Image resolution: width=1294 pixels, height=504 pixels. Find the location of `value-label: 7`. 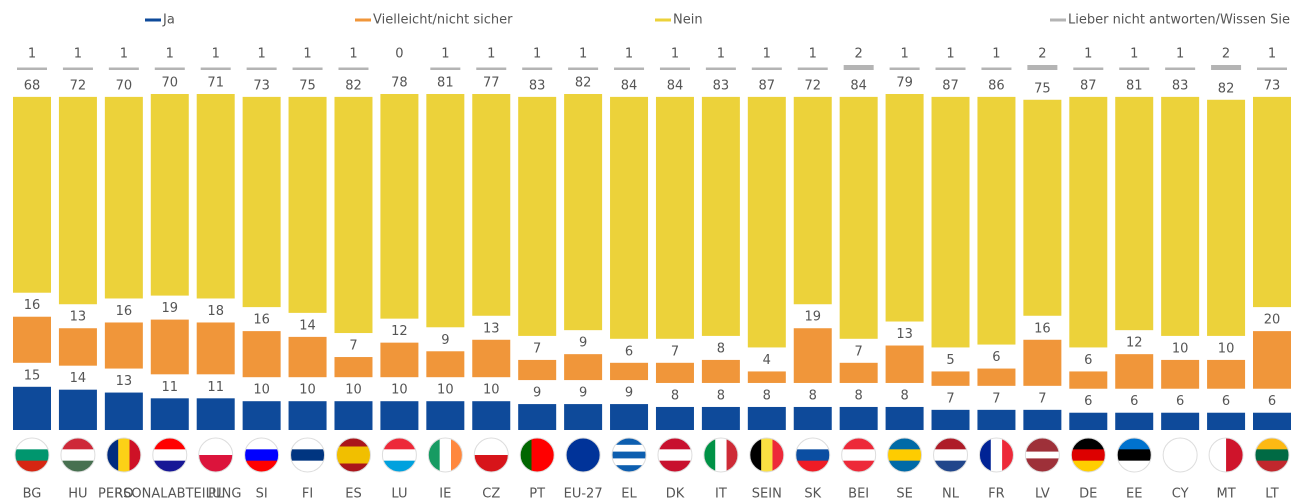

value-label: 7 is located at coordinates (353, 346).